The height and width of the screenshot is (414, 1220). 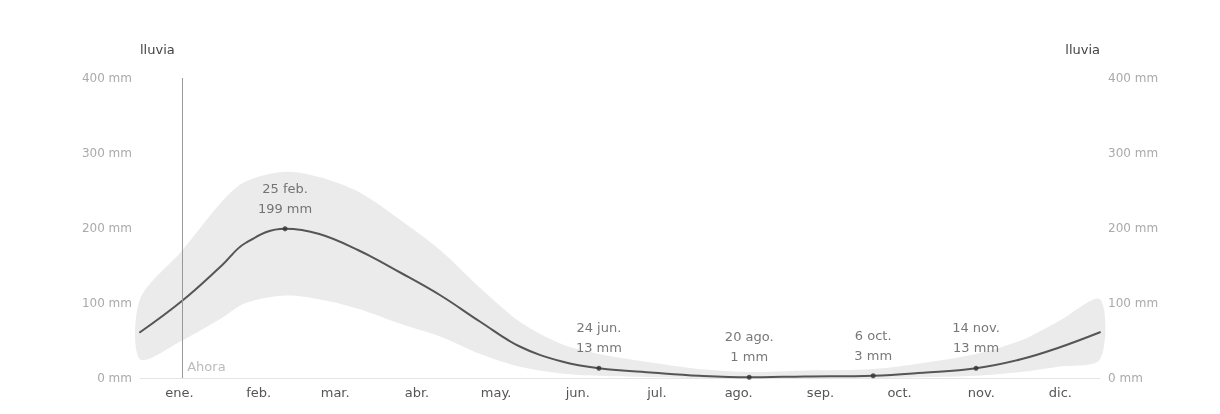 I want to click on y-tick-label: 400 mm, so click(x=106, y=78).